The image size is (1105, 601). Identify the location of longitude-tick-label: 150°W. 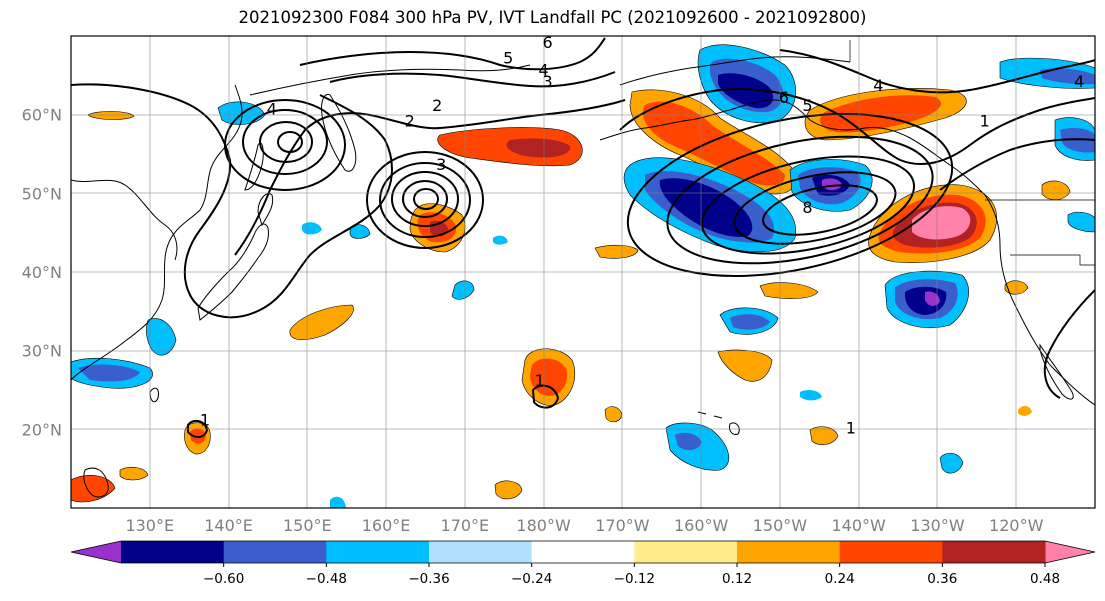
(780, 525).